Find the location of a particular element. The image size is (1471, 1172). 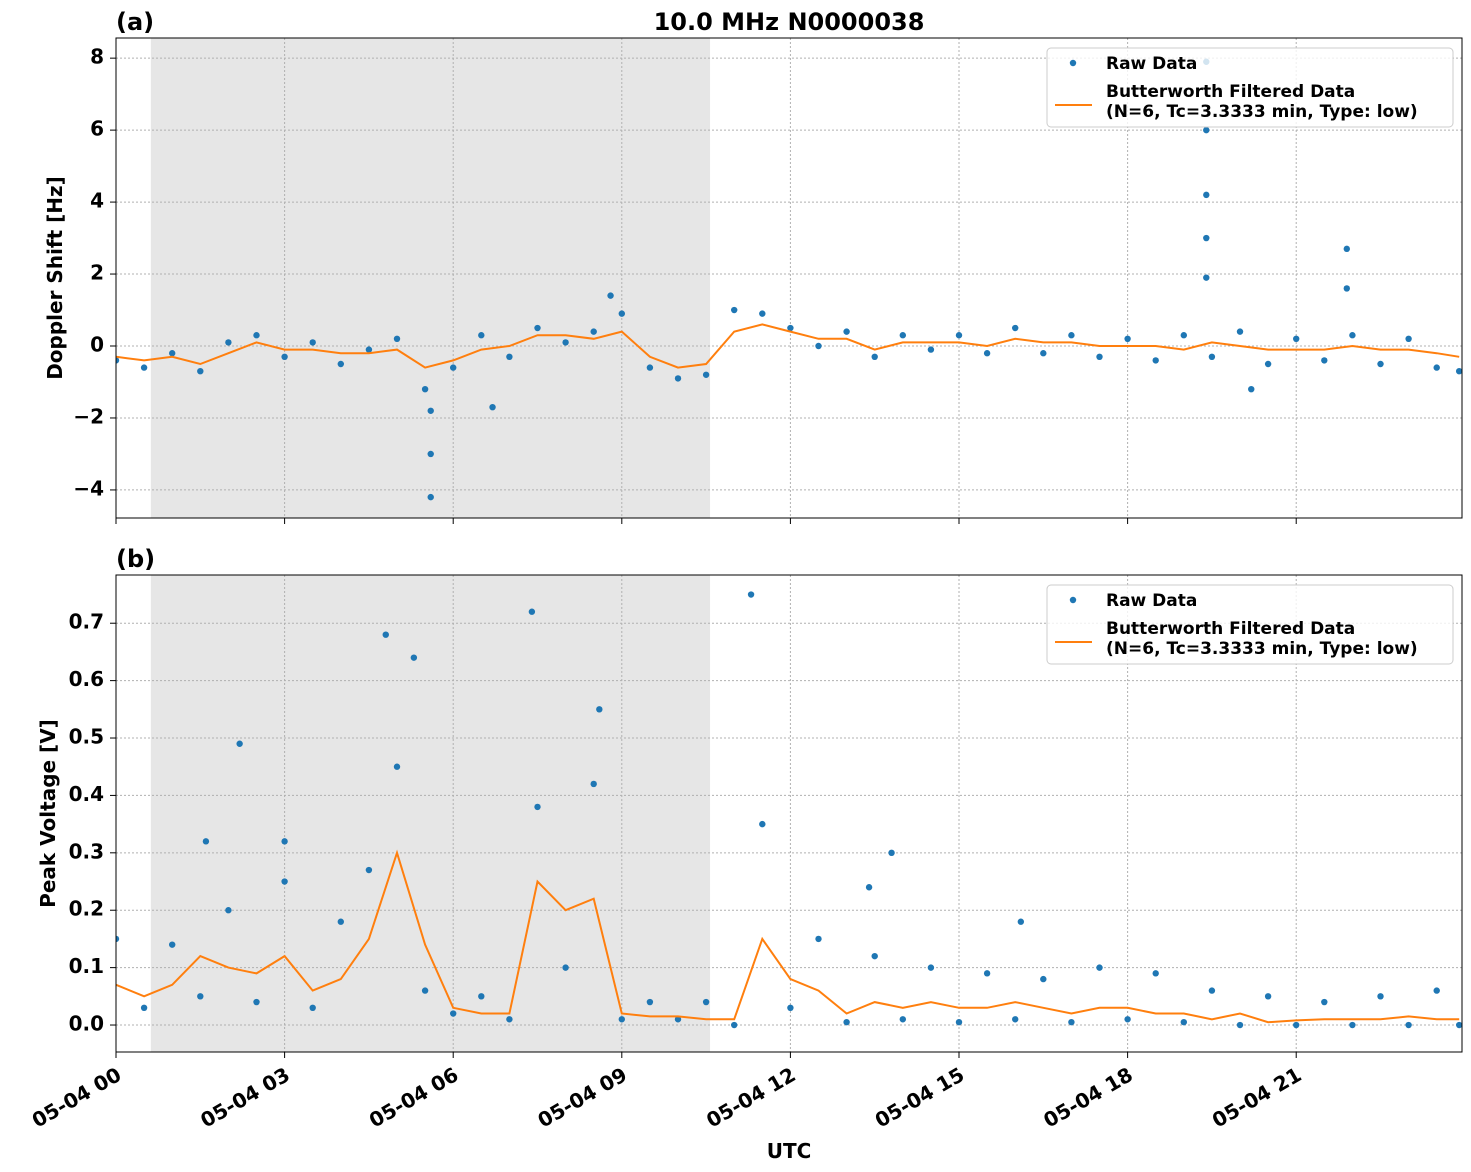

y-axis-label: Doppler Shift [Hz] is located at coordinates (55, 278).